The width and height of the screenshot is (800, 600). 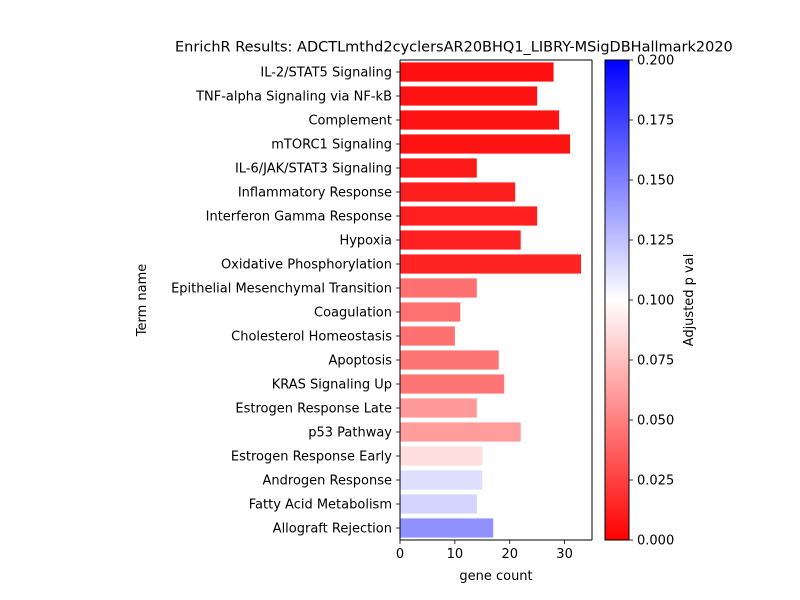 I want to click on y-tick-label: Estrogen Response Late, so click(x=313, y=409).